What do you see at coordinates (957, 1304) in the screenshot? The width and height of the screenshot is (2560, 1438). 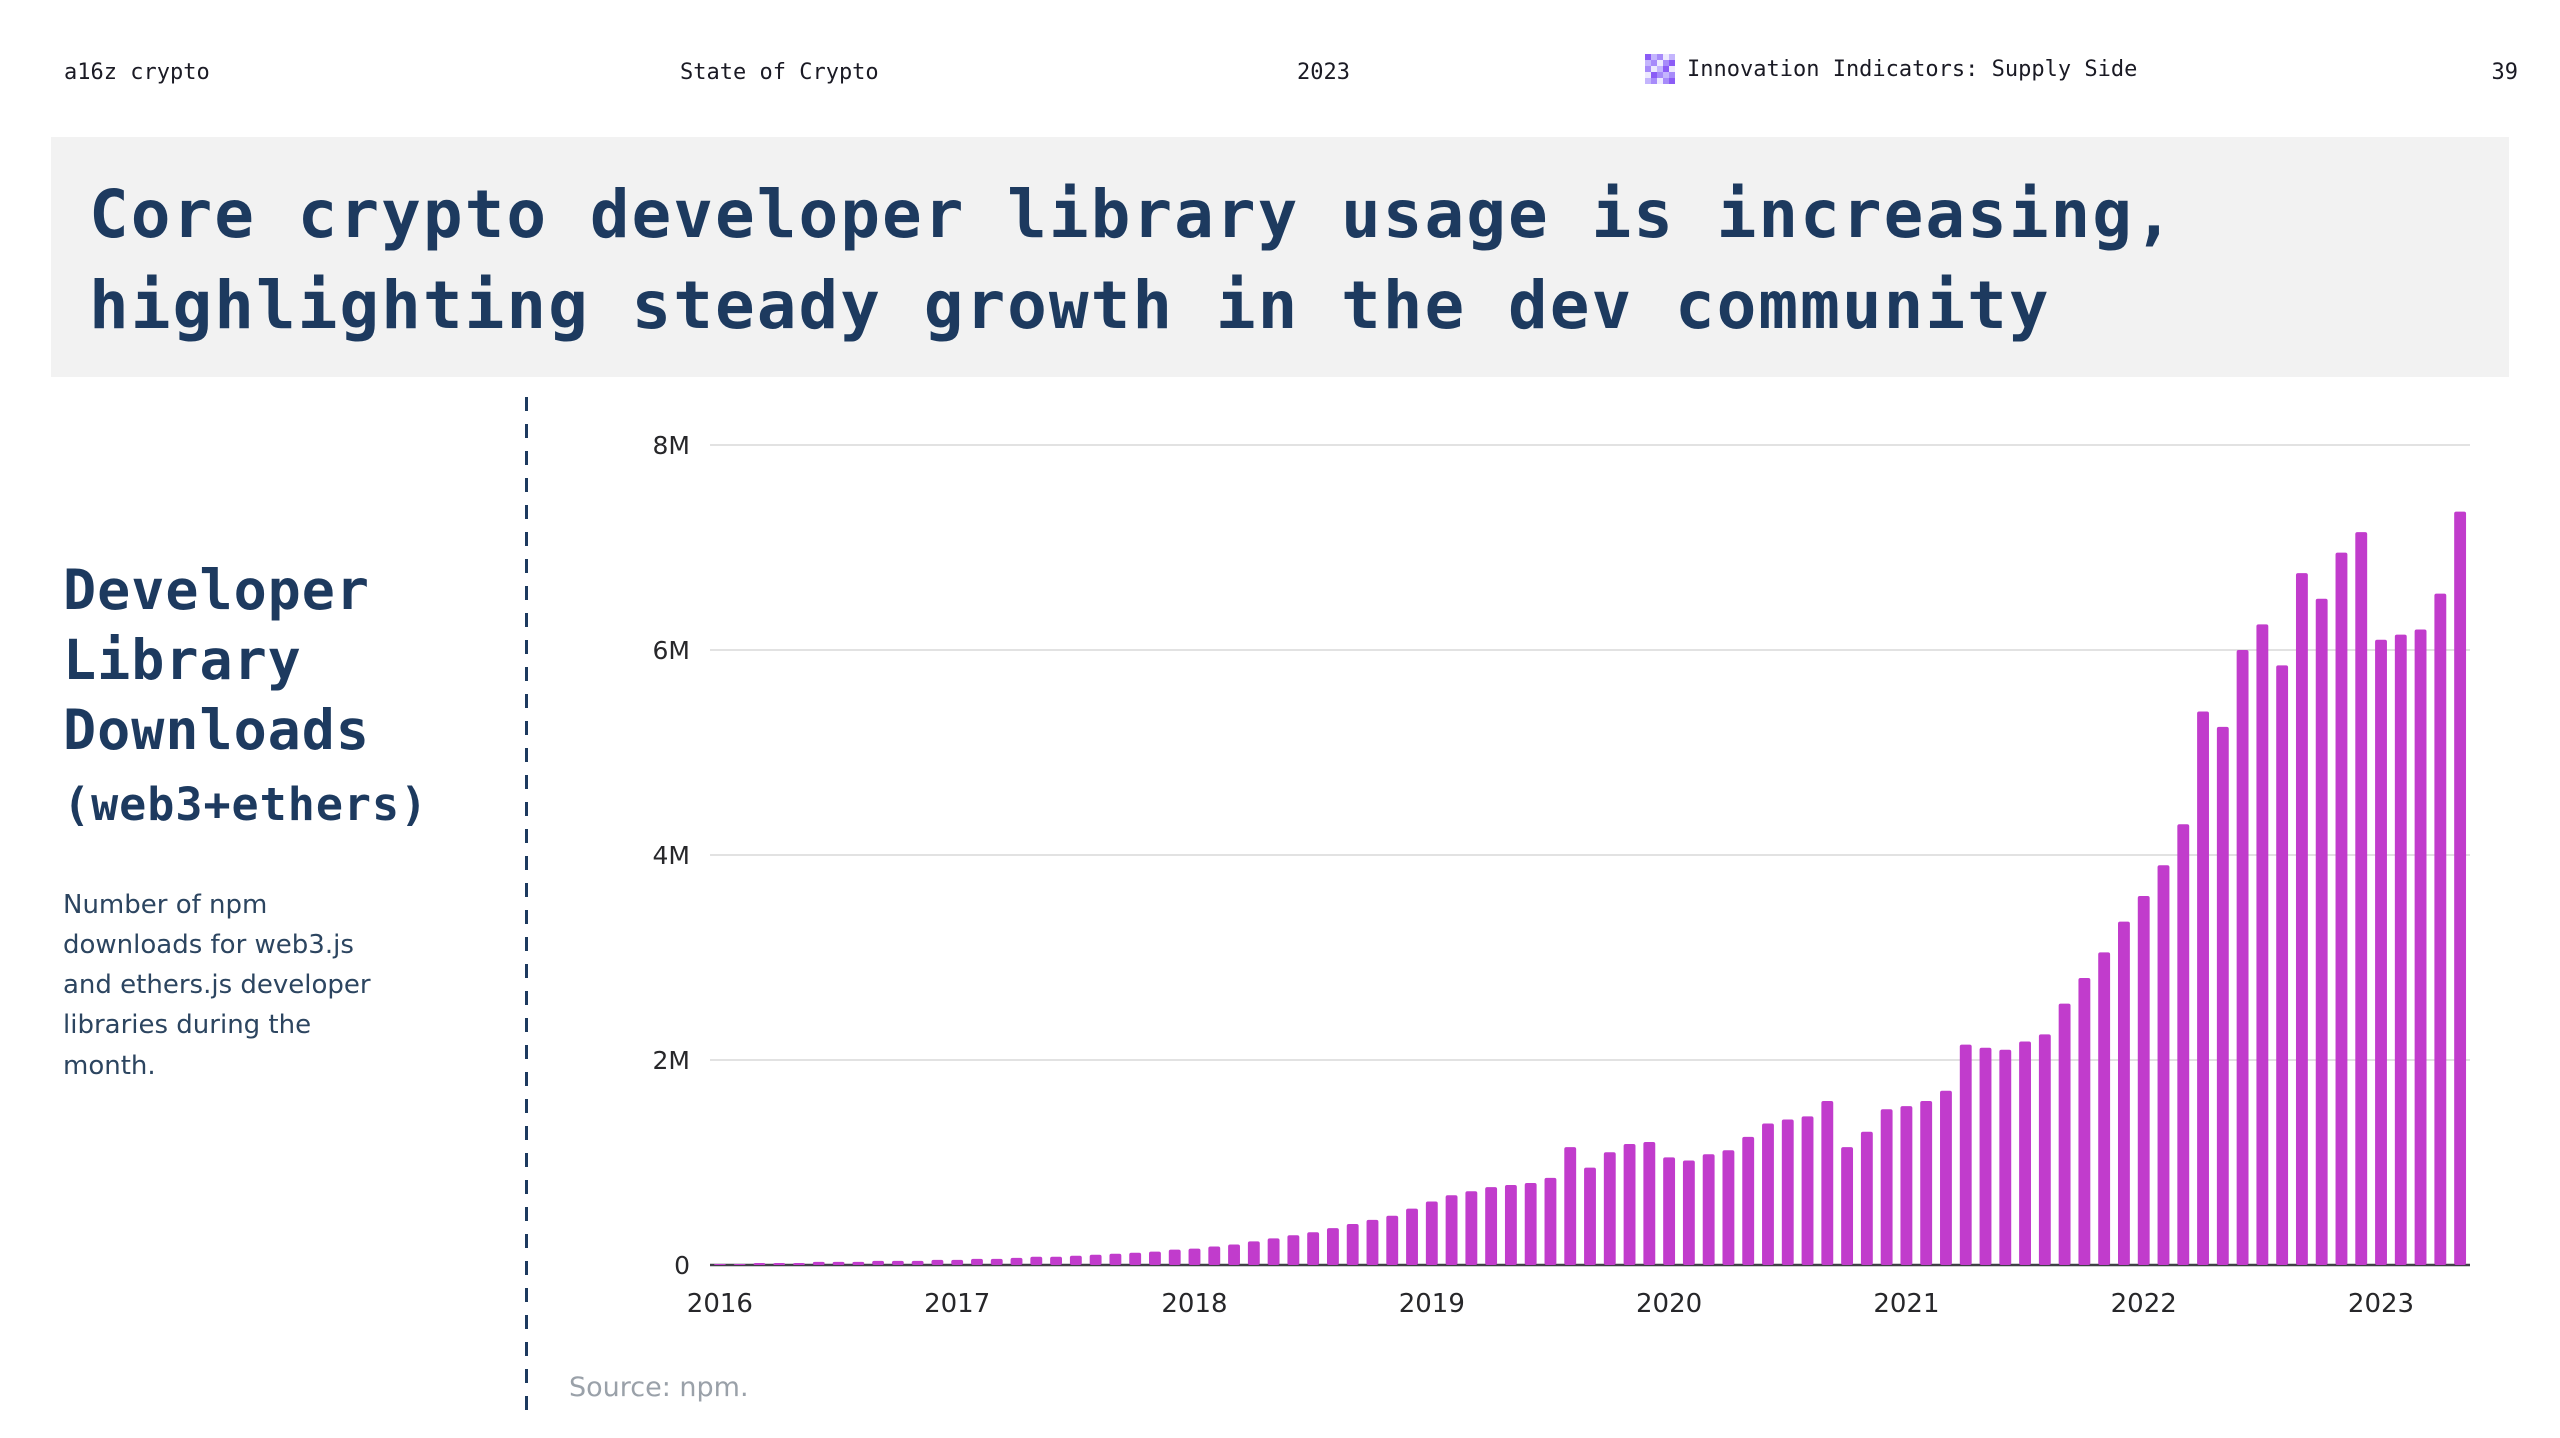 I see `x-axis-tick-label: 2017` at bounding box center [957, 1304].